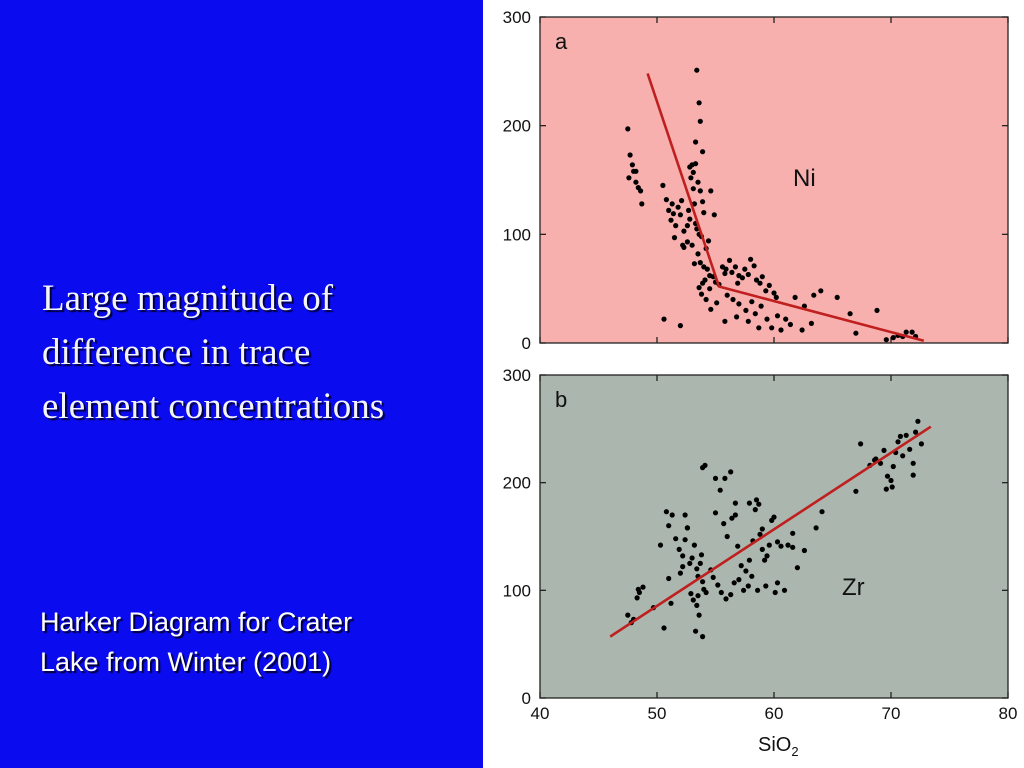 This screenshot has height=768, width=1024. What do you see at coordinates (853, 587) in the screenshot?
I see `element-label: Zr` at bounding box center [853, 587].